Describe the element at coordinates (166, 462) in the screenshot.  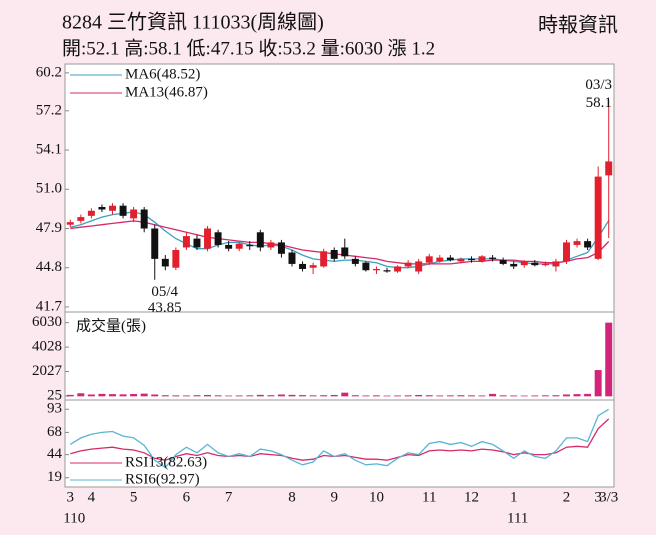
I see `legend-label: RSI13(82.63)` at that location.